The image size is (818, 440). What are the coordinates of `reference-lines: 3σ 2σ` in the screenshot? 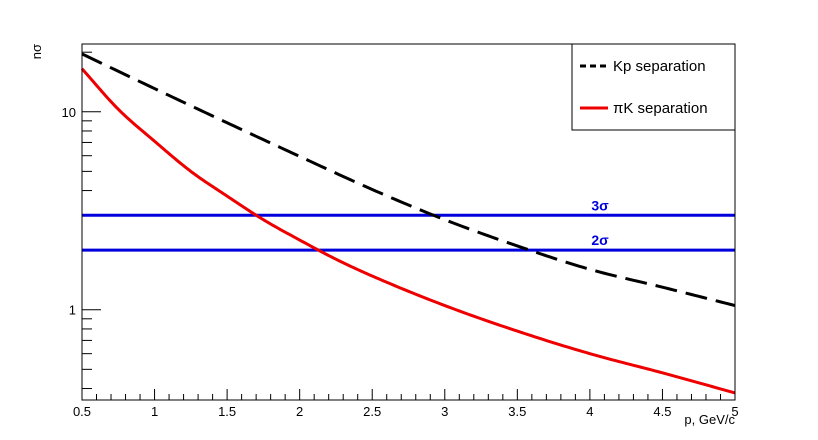 It's located at (408, 224).